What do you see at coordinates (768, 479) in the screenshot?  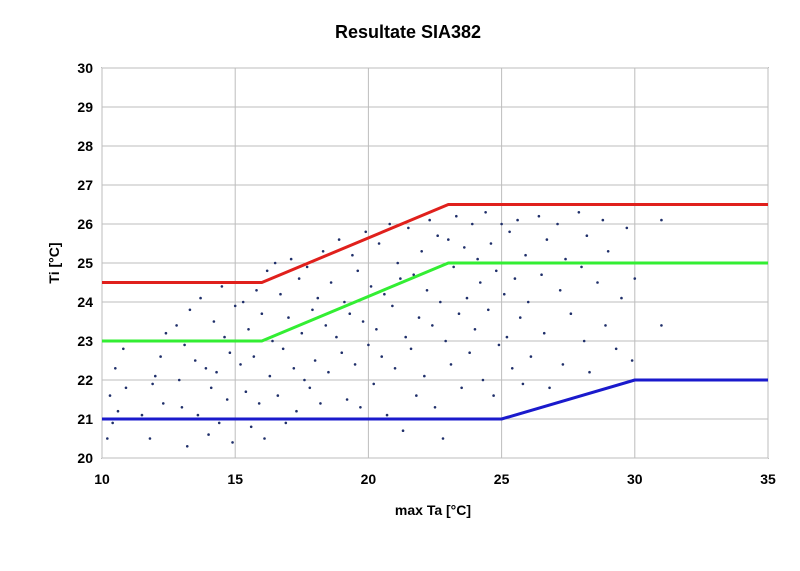 I see `x-tick-label: 35` at bounding box center [768, 479].